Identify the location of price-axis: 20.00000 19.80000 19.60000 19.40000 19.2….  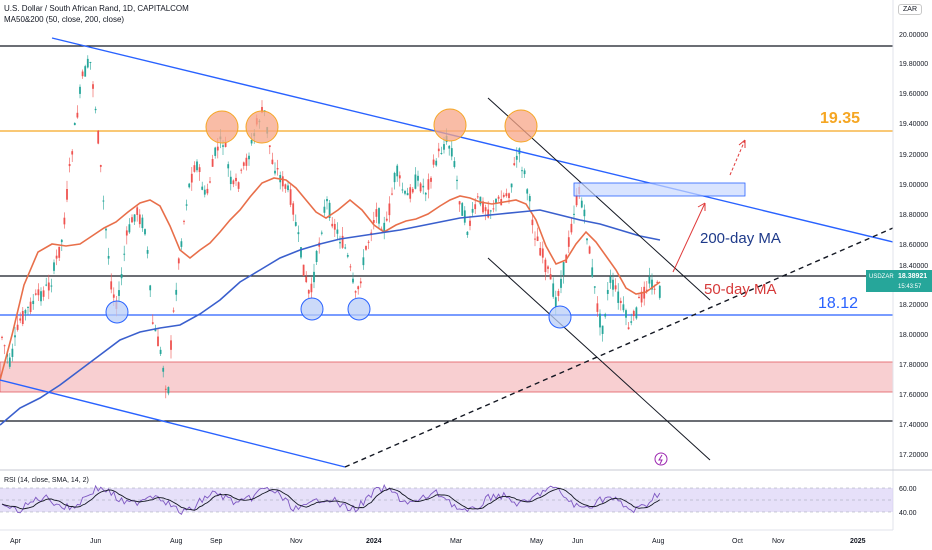
(910, 265).